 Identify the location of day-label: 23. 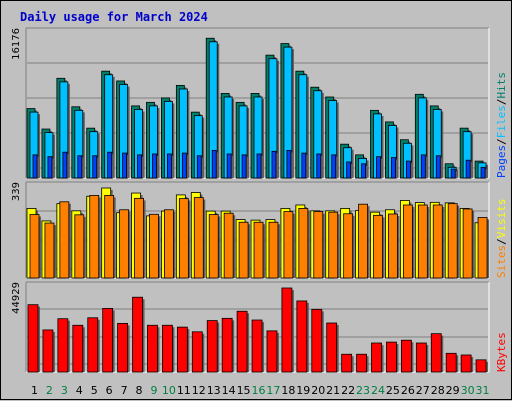
(363, 390).